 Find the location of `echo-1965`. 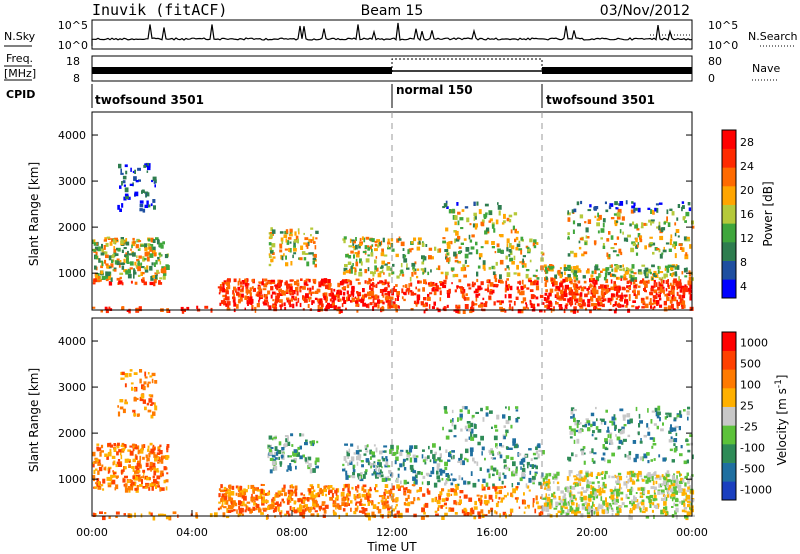

echo-1965 is located at coordinates (572, 211).